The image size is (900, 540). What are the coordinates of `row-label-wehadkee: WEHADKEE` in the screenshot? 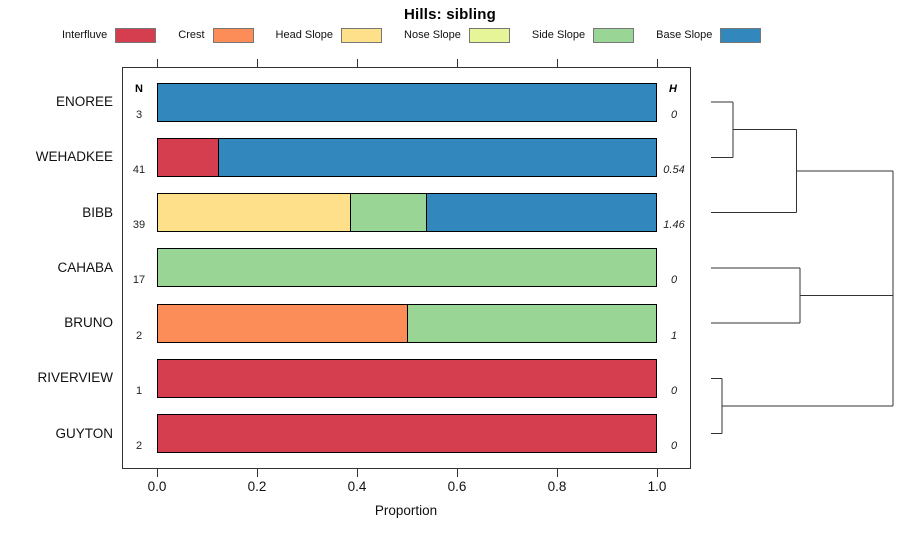 It's located at (74, 157).